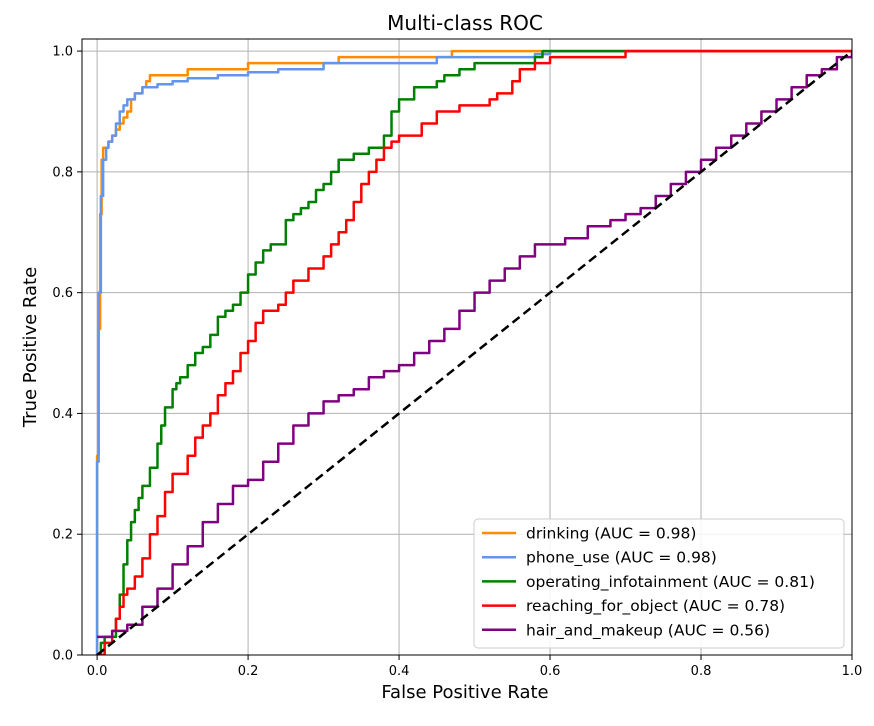 The width and height of the screenshot is (874, 726). Describe the element at coordinates (701, 671) in the screenshot. I see `x-tick-label: 0.8` at that location.